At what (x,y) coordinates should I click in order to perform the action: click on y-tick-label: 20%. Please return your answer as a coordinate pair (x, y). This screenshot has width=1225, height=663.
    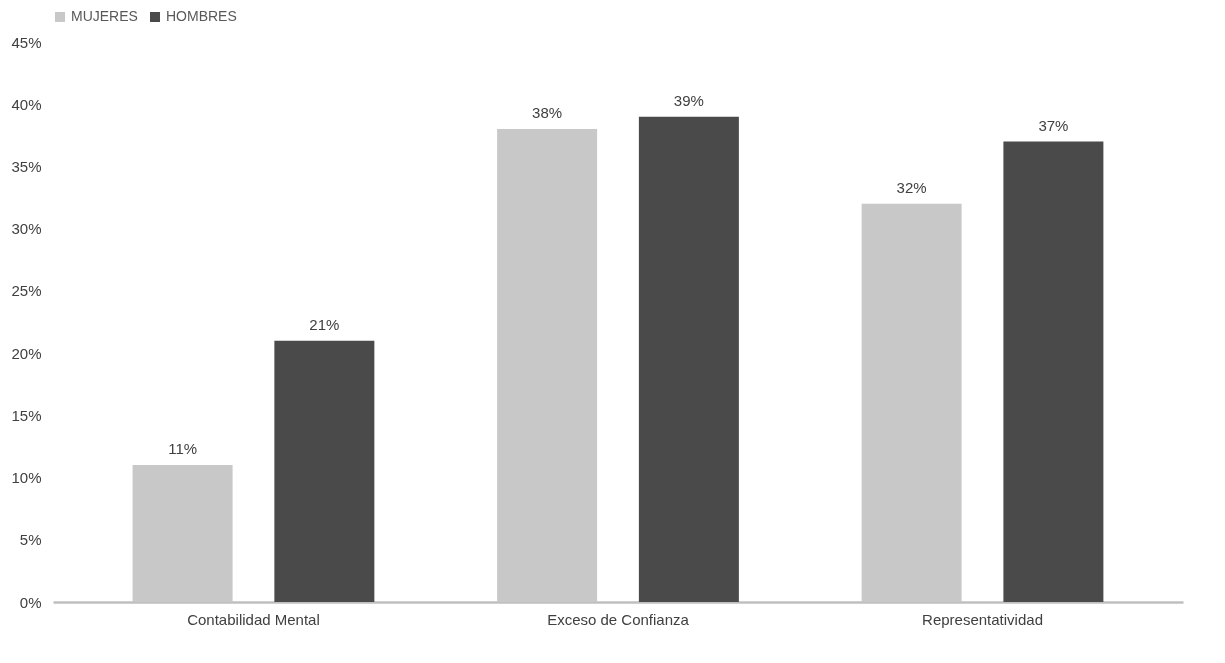
    Looking at the image, I should click on (26, 353).